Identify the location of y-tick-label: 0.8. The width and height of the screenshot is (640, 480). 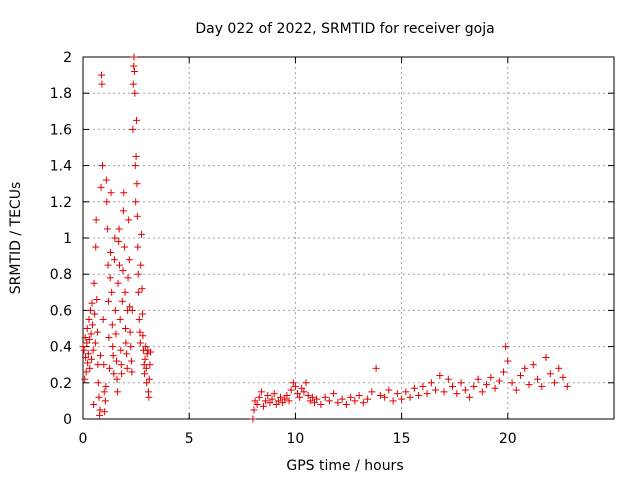
(61, 275).